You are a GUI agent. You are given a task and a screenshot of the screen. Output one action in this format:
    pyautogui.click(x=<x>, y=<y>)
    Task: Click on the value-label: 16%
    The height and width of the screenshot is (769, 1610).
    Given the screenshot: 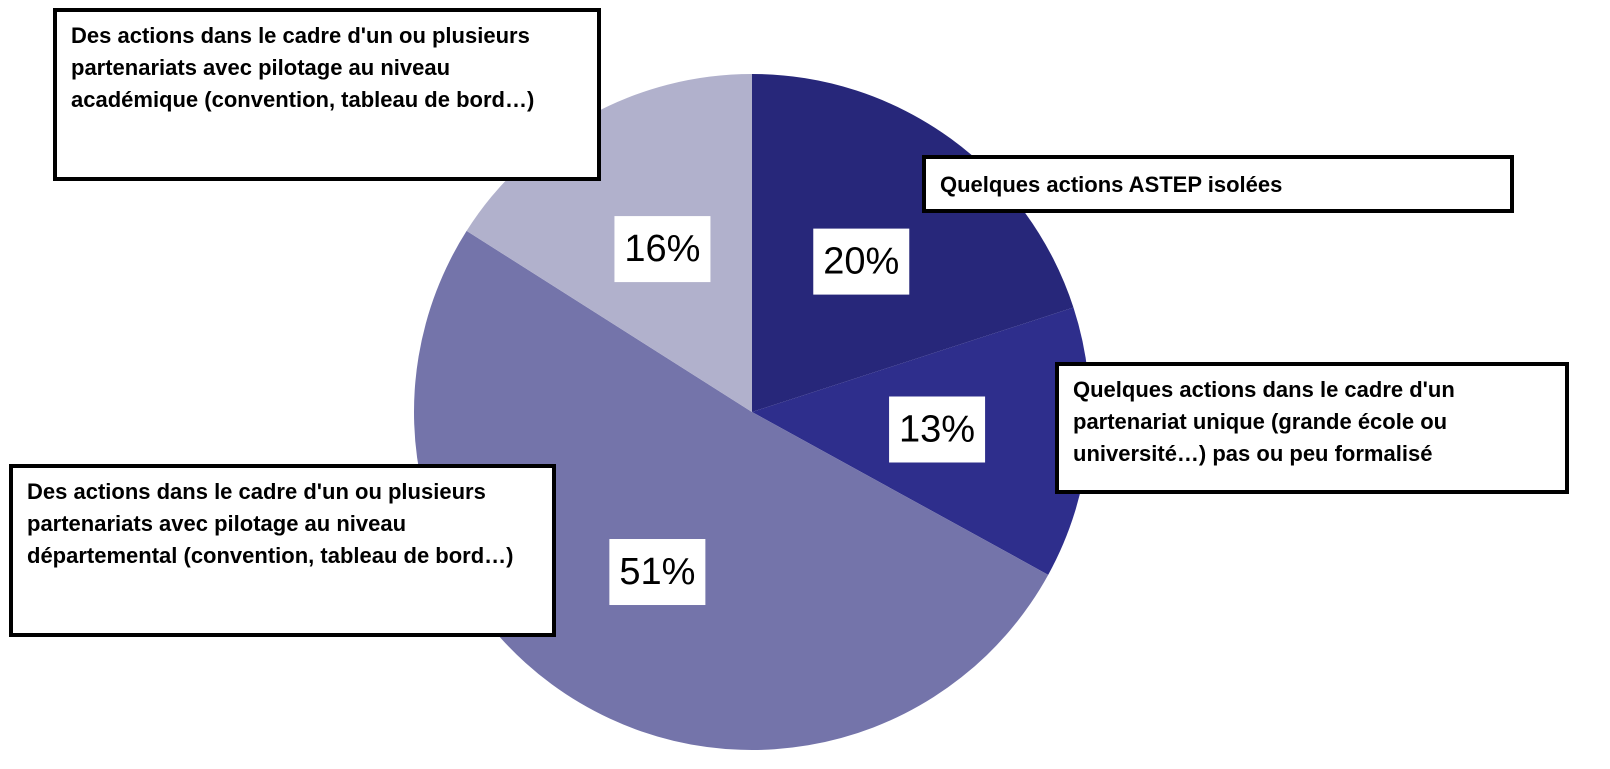 What is the action you would take?
    pyautogui.click(x=662, y=249)
    